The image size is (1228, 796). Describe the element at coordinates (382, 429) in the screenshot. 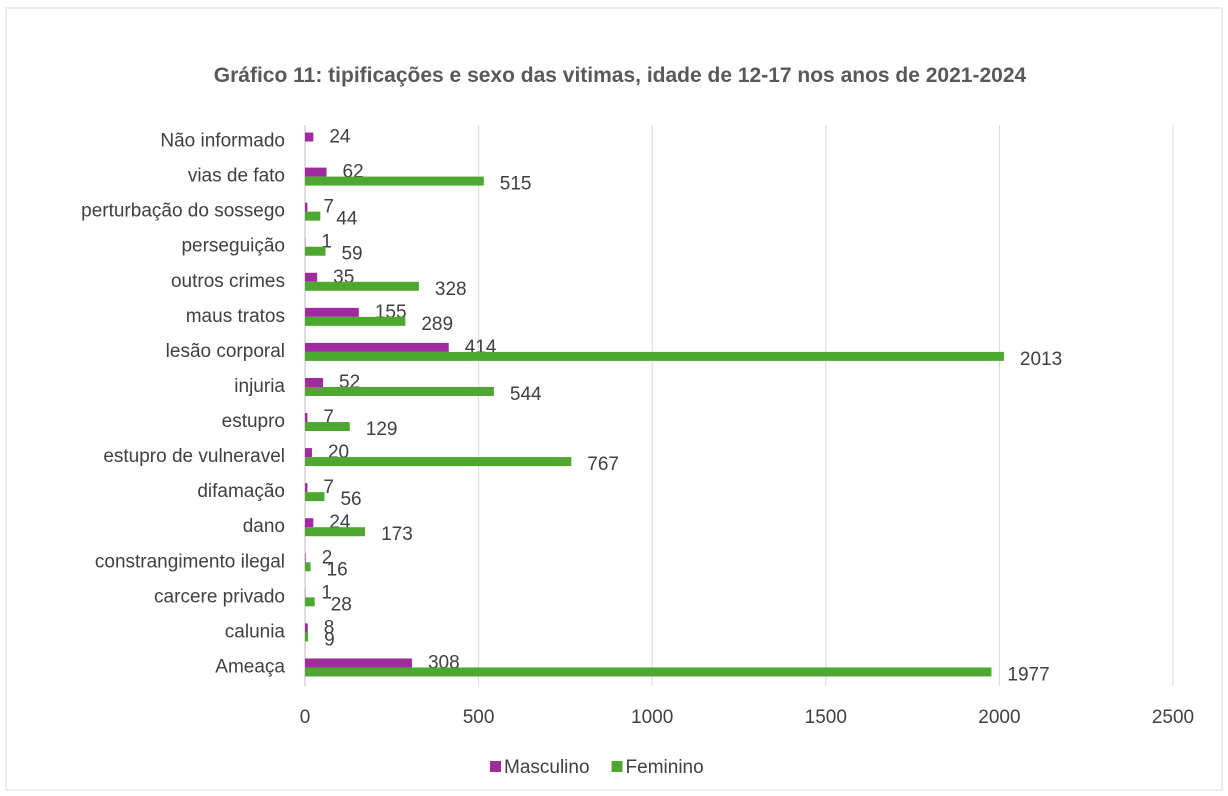

I see `data-label: 129` at that location.